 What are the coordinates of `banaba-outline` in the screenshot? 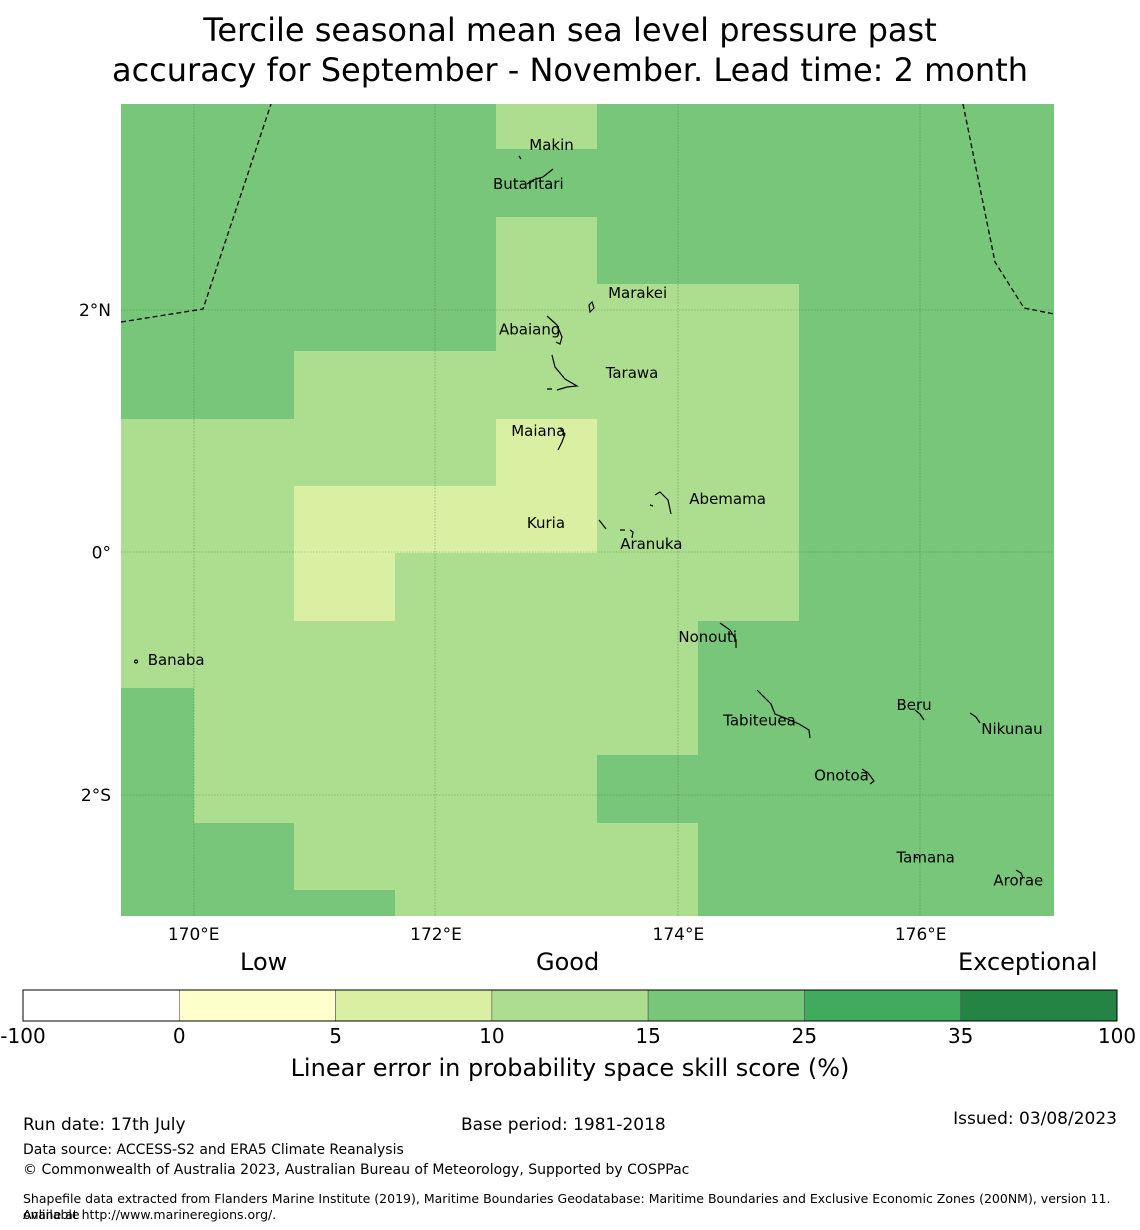 It's located at (136, 661).